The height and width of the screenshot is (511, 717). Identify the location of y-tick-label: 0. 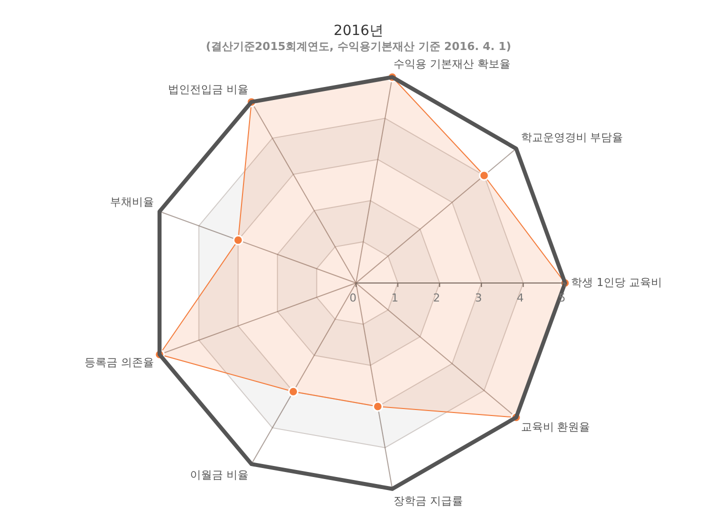
(353, 297).